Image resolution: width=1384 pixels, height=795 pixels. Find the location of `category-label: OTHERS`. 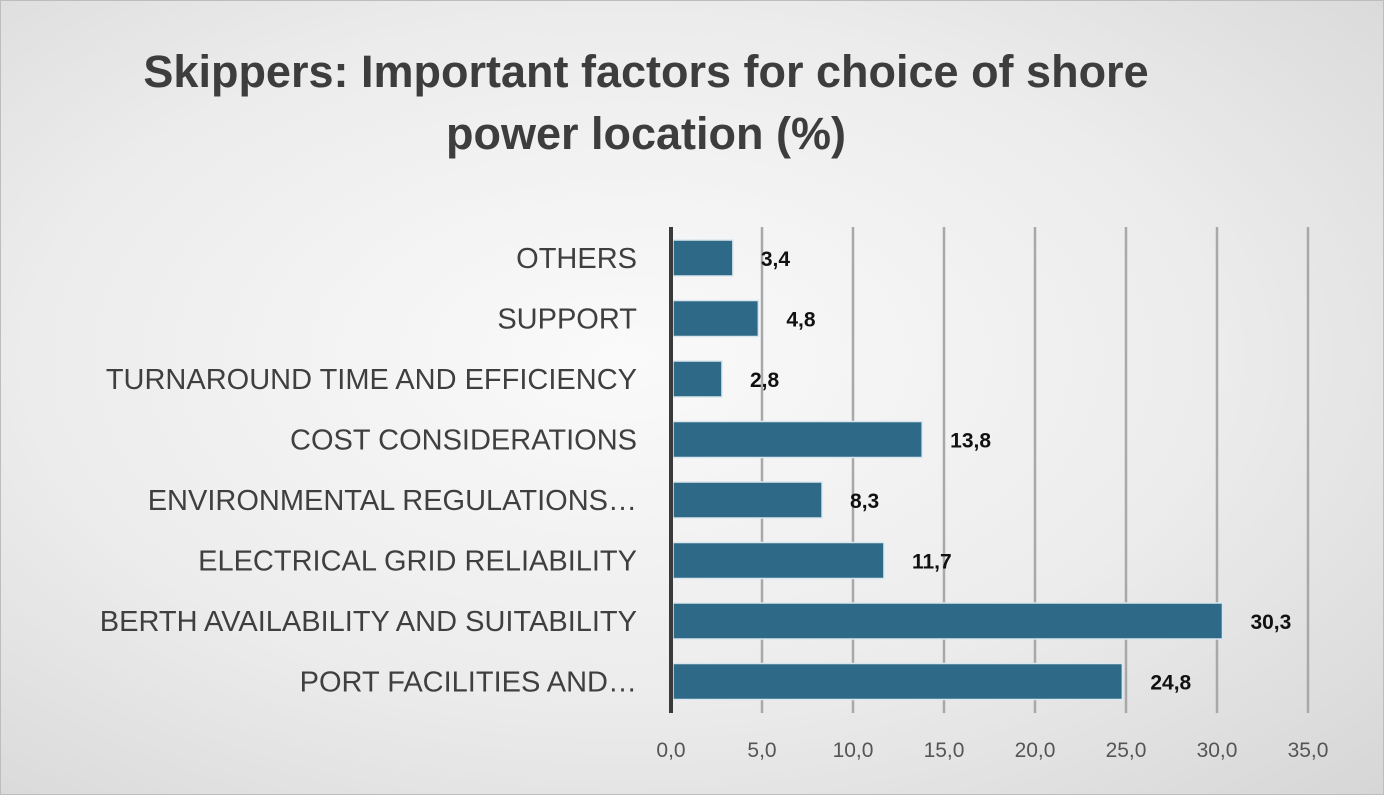

category-label: OTHERS is located at coordinates (576, 259).